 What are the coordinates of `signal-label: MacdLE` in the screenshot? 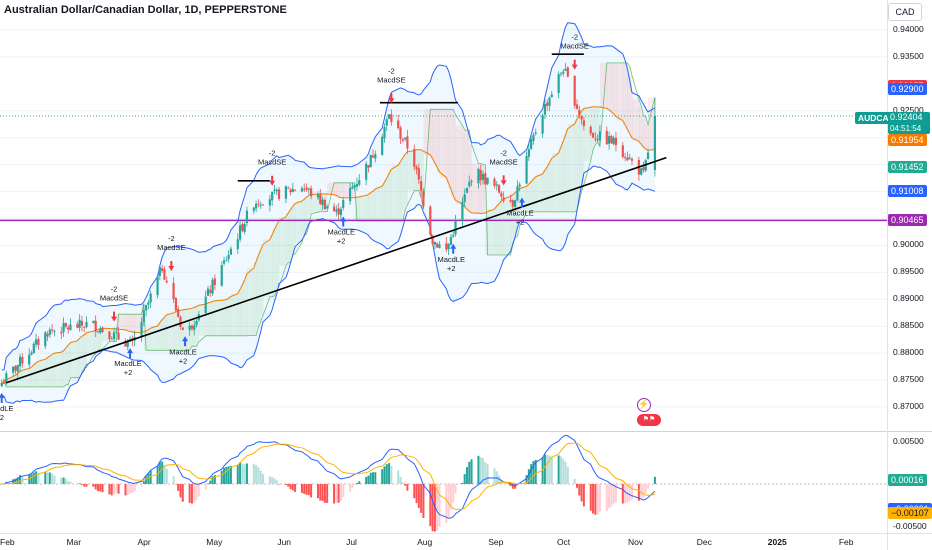 It's located at (520, 212).